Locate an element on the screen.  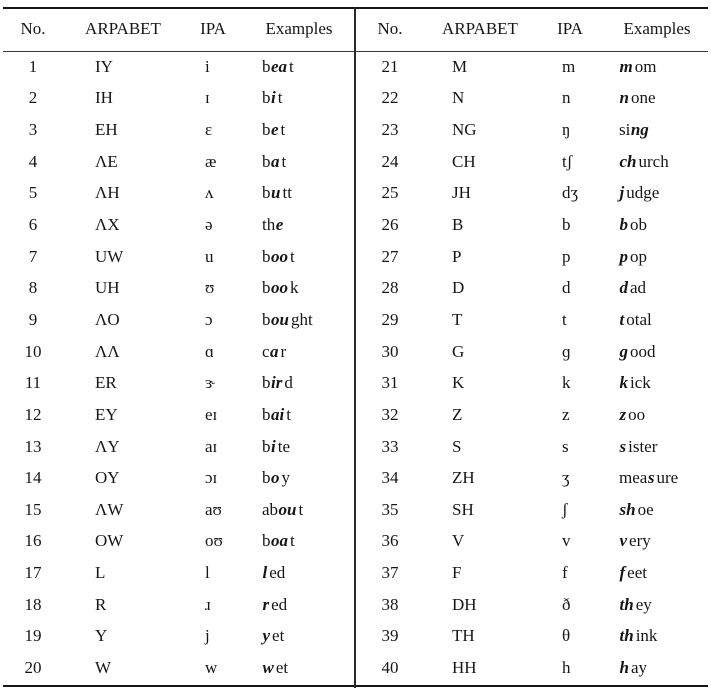
example-word: g ood is located at coordinates (657, 352).